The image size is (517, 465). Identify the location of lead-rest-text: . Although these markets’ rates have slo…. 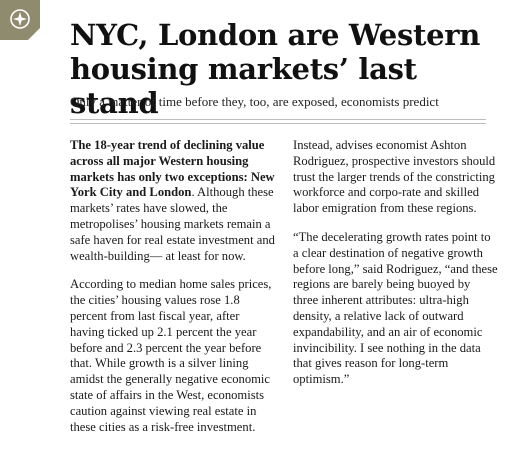
(172, 224).